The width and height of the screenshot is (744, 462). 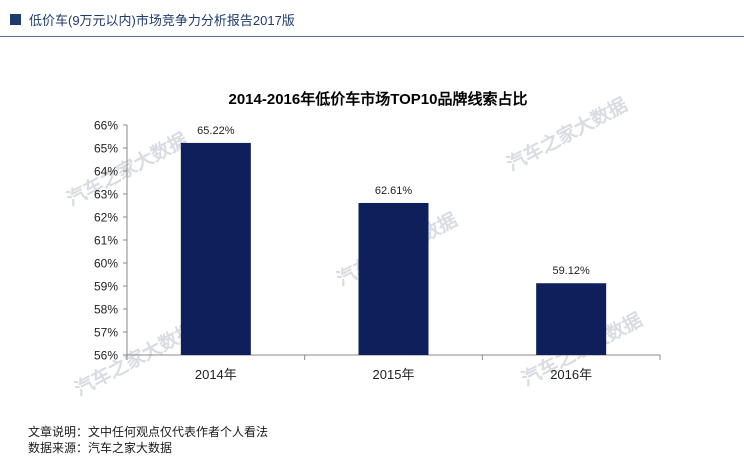 What do you see at coordinates (106, 195) in the screenshot?
I see `y-tick-label: 63%` at bounding box center [106, 195].